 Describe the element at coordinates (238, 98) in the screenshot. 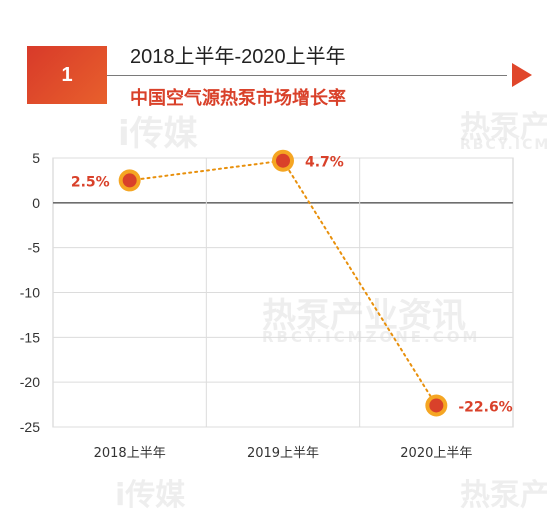

I see `chart-title: 中国空气源热泵市场增长率` at that location.